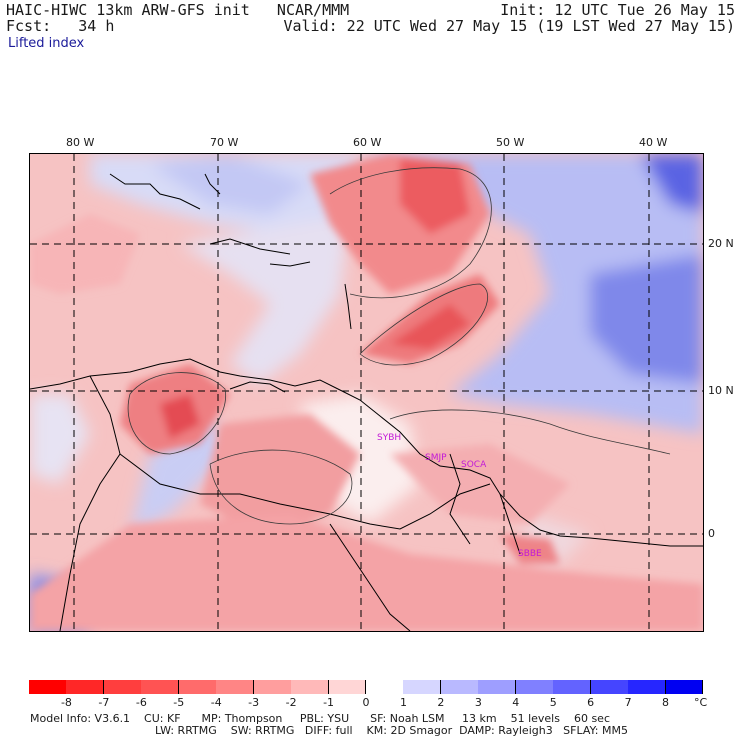 The width and height of the screenshot is (740, 740). What do you see at coordinates (474, 465) in the screenshot?
I see `station-label-soca: SOCA` at bounding box center [474, 465].